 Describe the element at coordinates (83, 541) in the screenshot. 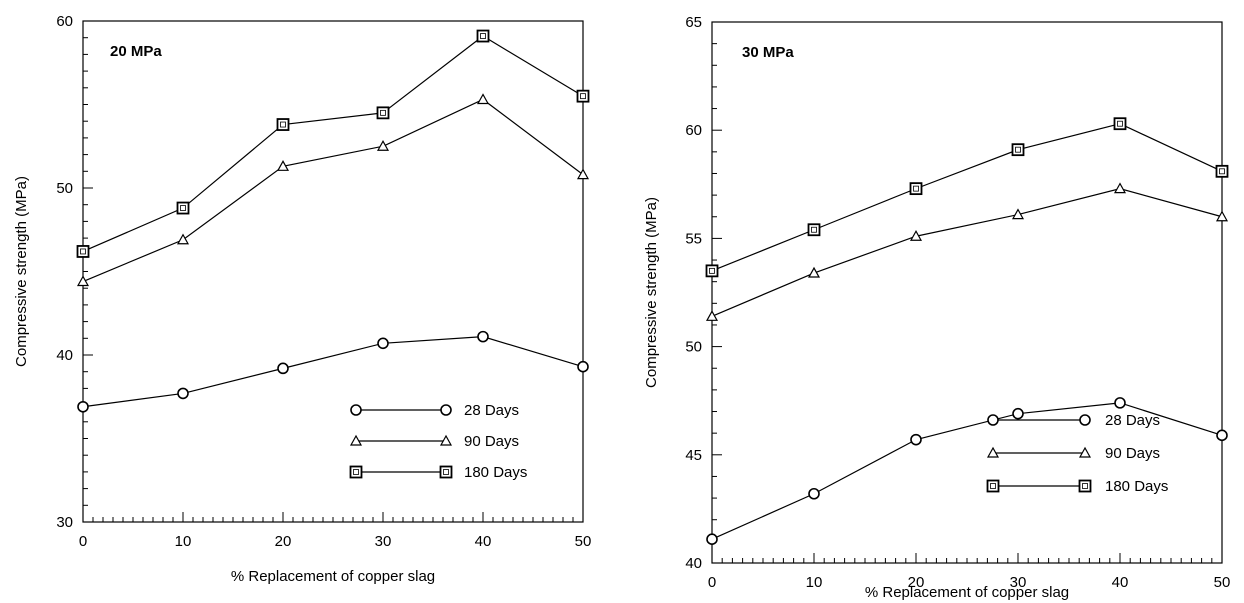

I see `x-tick-label: 0` at that location.